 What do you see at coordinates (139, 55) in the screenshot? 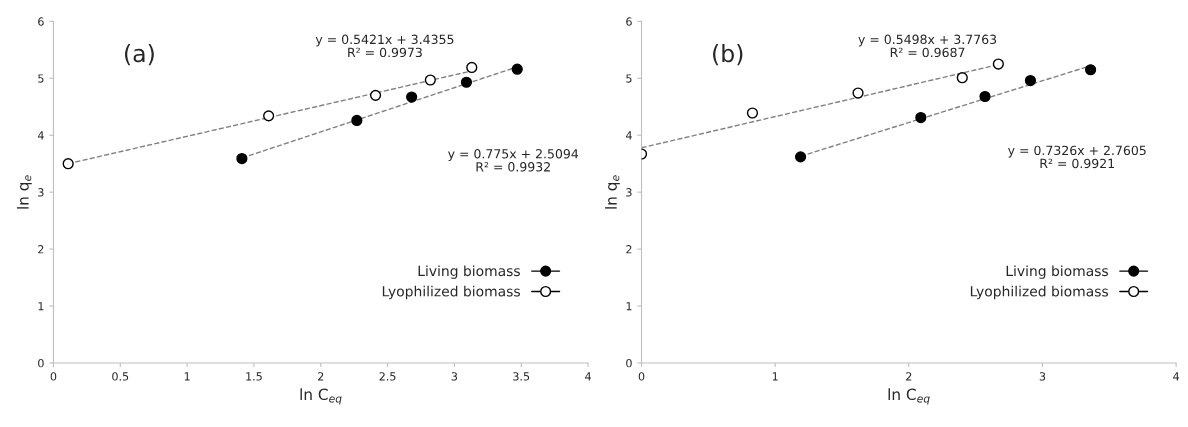
I see `text: (a)` at bounding box center [139, 55].